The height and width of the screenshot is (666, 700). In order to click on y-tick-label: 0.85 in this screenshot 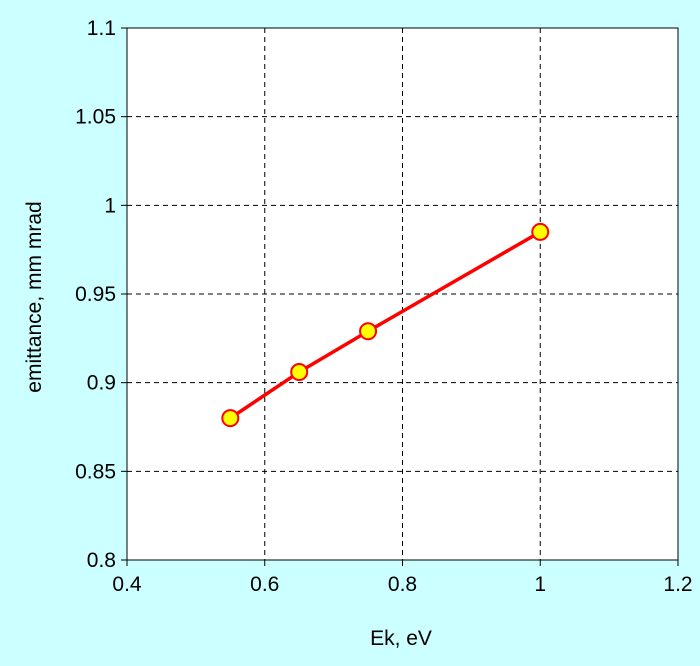, I will do `click(95, 471)`.